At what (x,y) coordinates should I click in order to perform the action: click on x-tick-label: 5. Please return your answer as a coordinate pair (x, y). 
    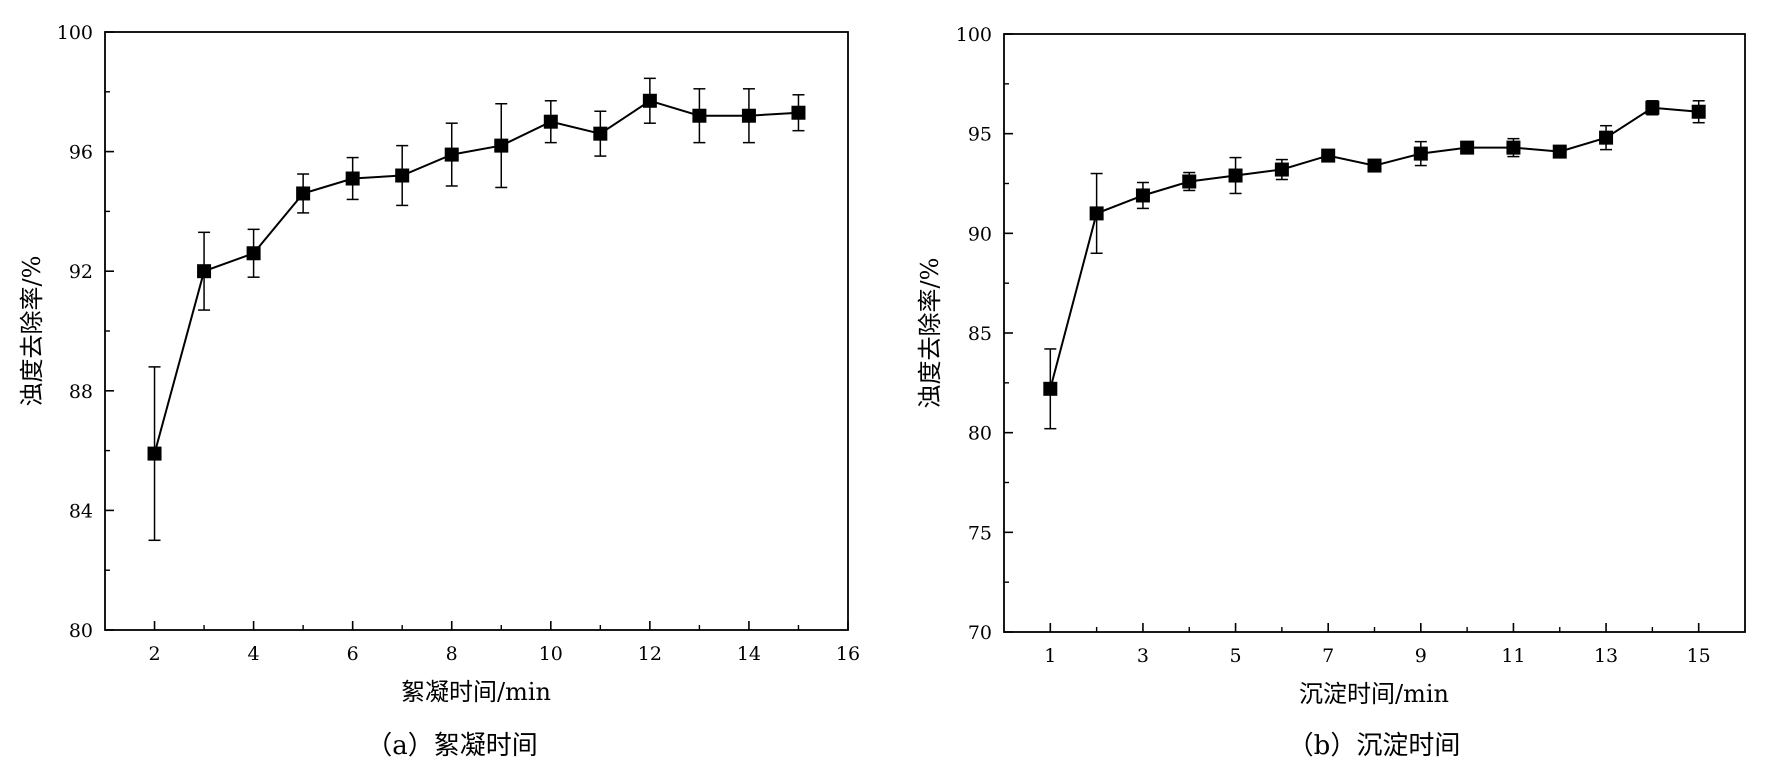
    Looking at the image, I should click on (1236, 656).